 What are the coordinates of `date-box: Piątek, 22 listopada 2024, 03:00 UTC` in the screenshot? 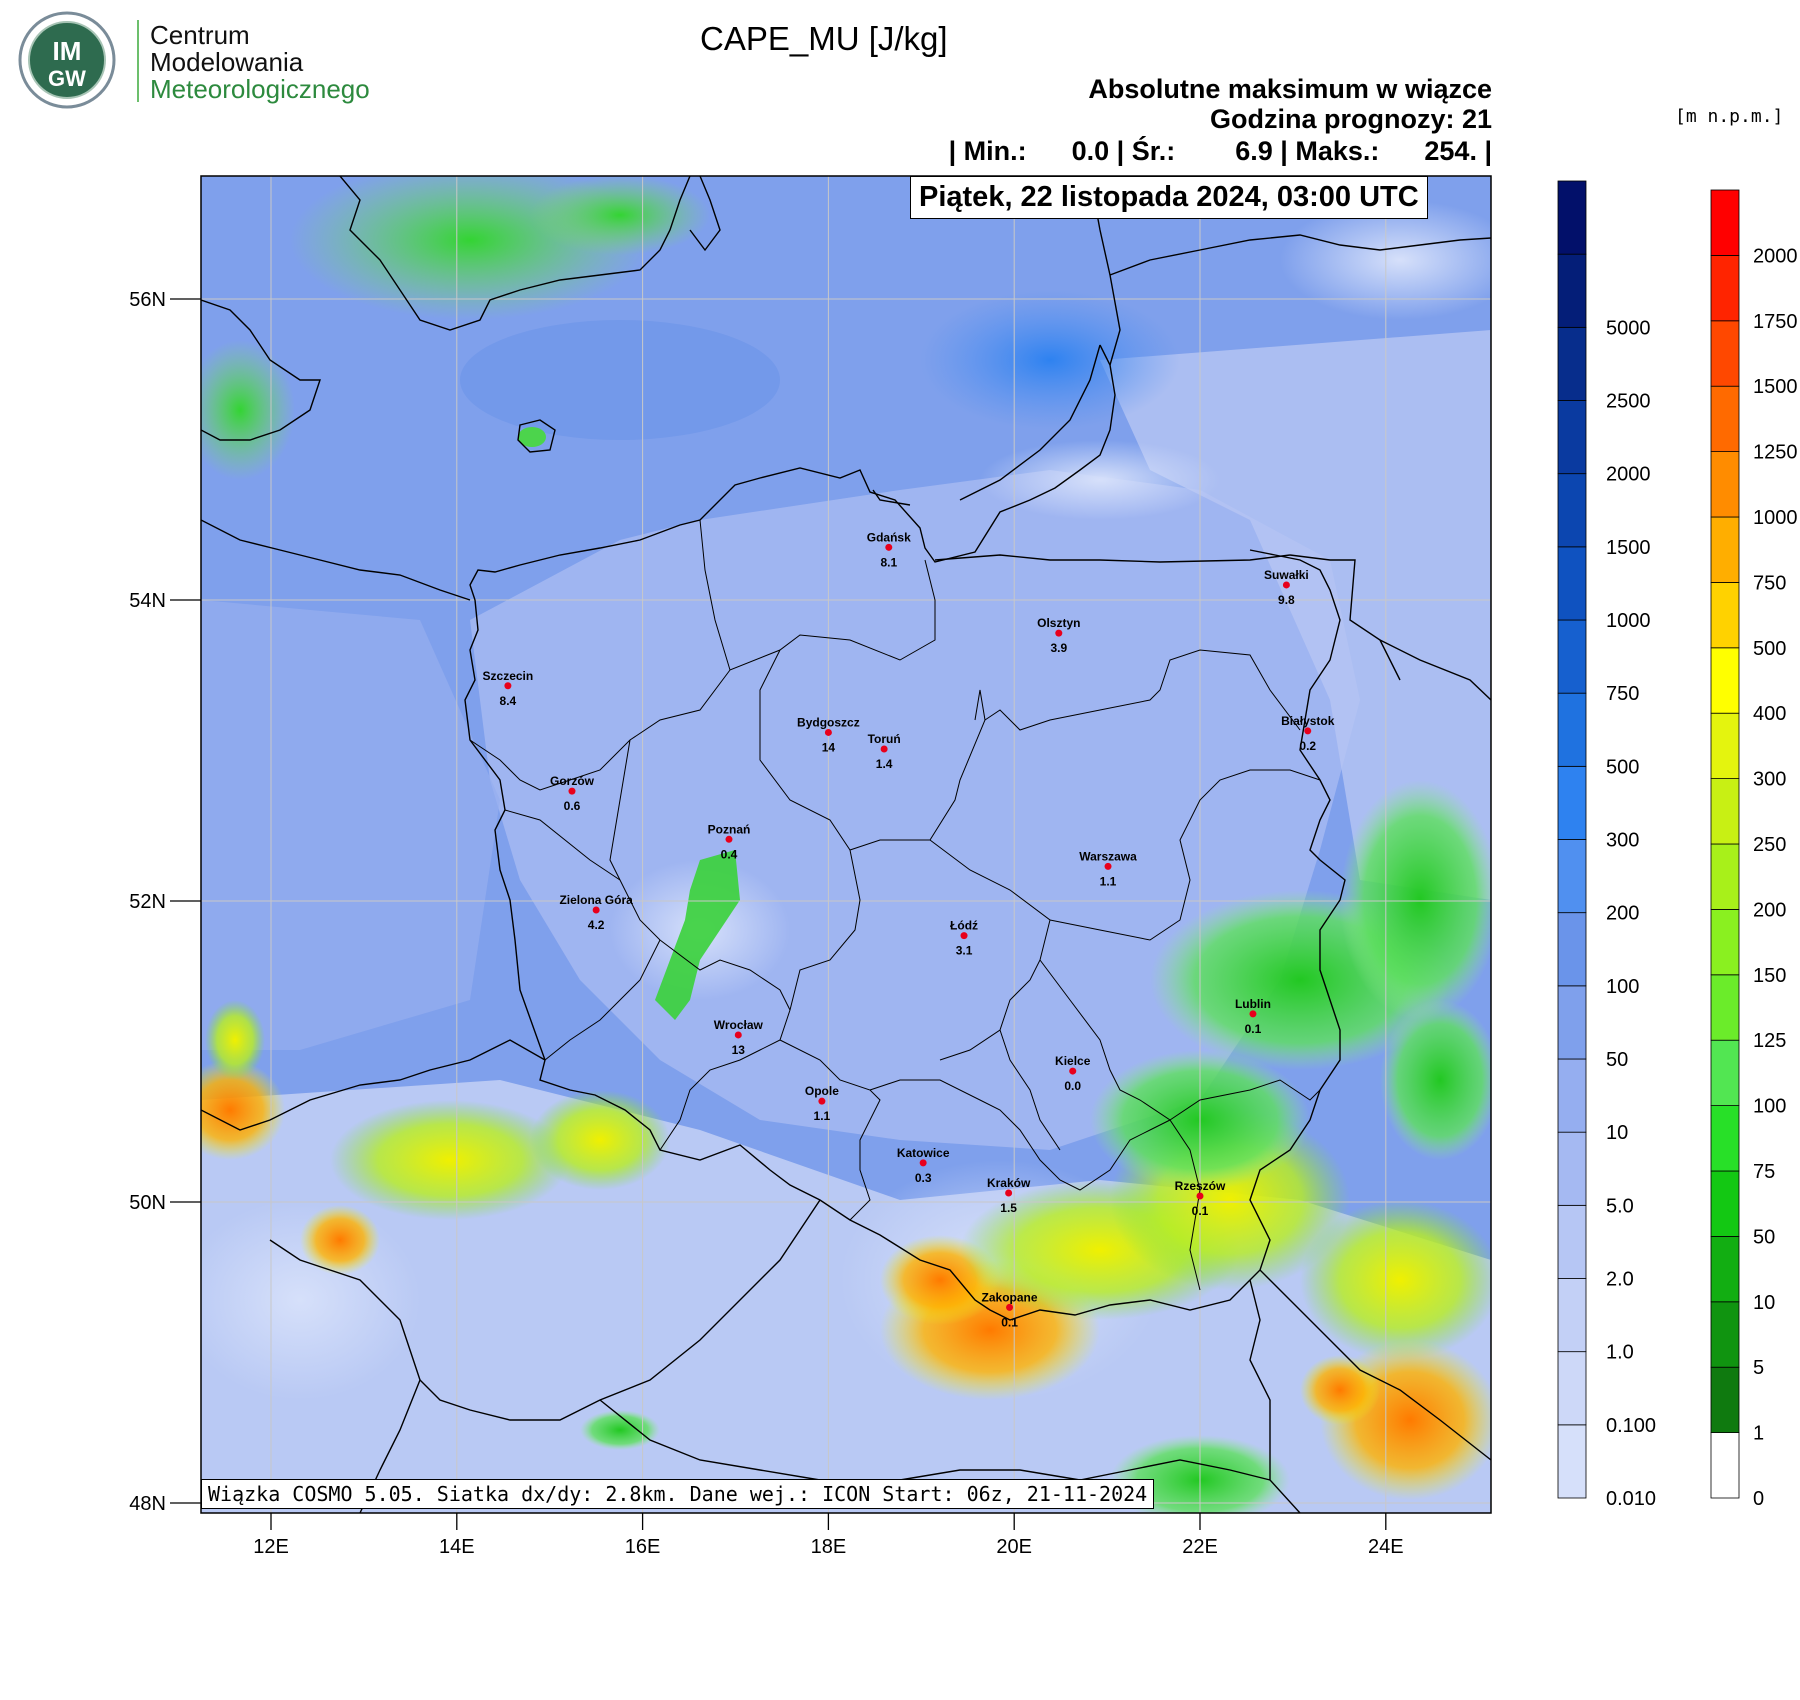 It's located at (1169, 197).